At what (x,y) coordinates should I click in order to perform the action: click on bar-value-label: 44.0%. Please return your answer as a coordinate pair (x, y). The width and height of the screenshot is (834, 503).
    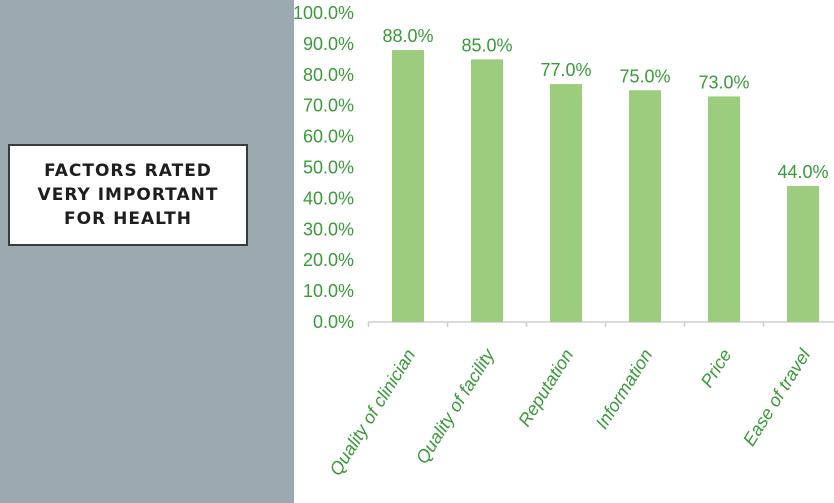
    Looking at the image, I should click on (802, 172).